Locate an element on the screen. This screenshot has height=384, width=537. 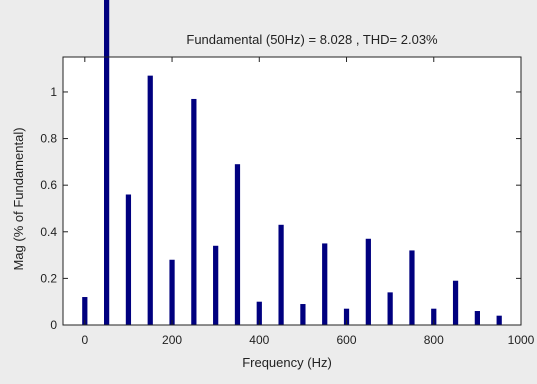
bar-900hz is located at coordinates (477, 318).